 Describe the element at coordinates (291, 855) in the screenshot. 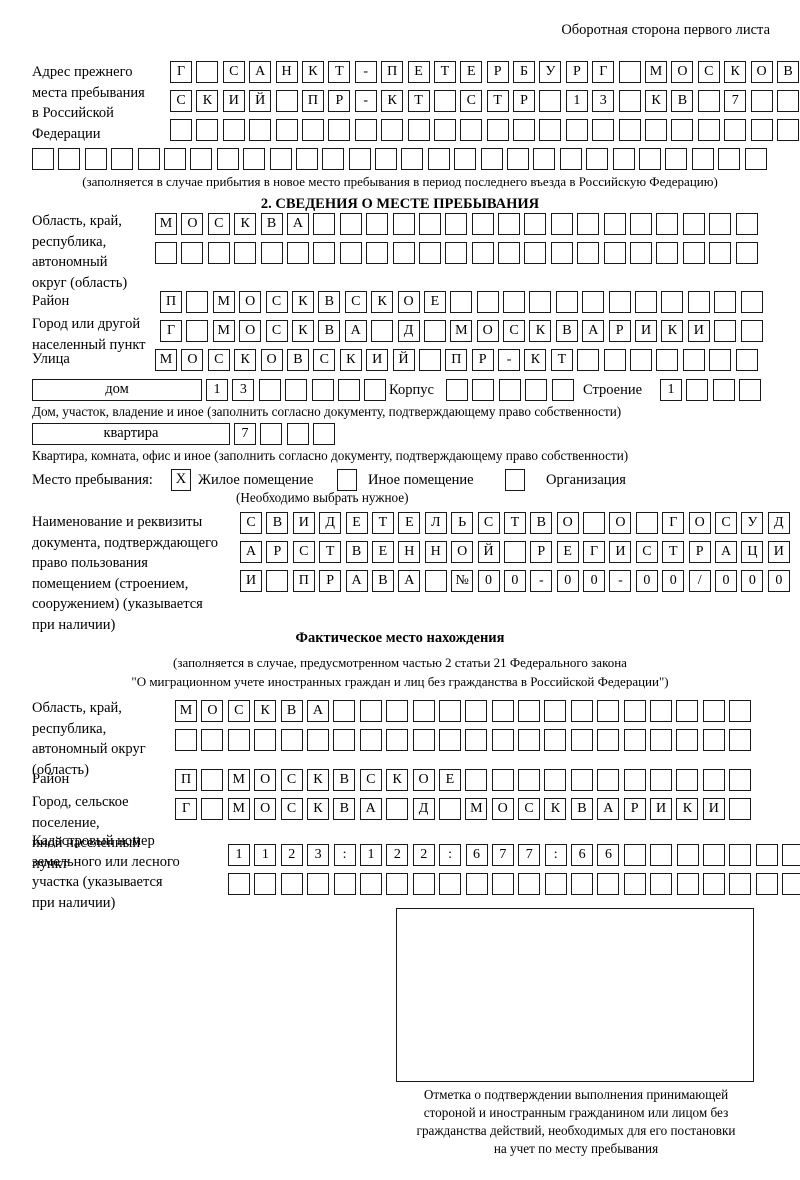

I see `cadastral-r1-cell-3: 2` at that location.